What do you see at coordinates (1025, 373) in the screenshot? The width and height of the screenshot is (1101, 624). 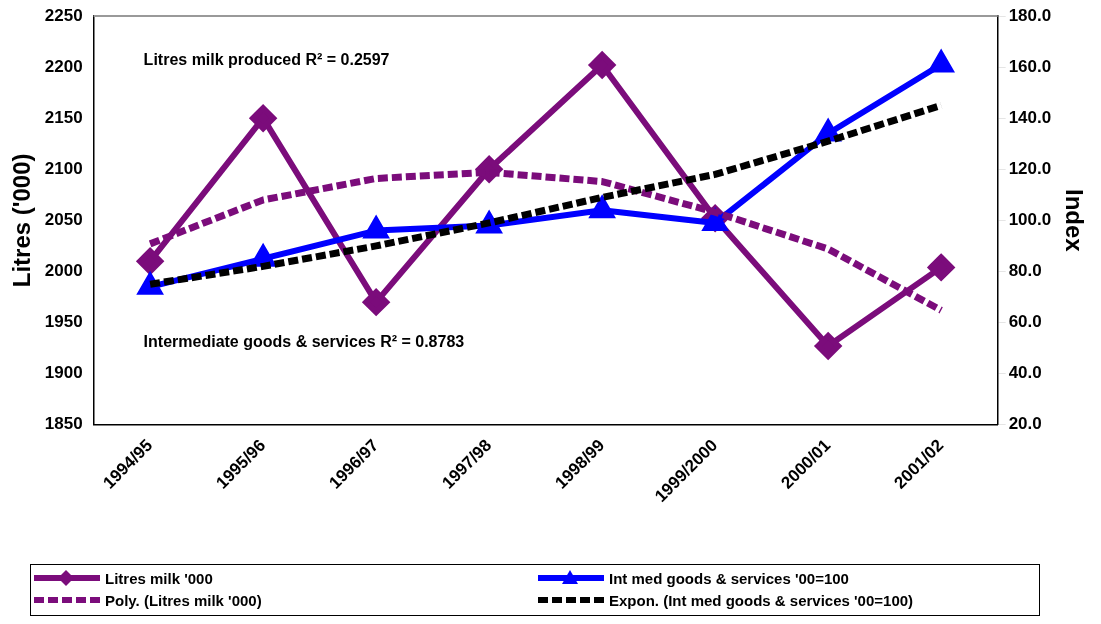 I see `y2-tick-label: 40.0` at bounding box center [1025, 373].